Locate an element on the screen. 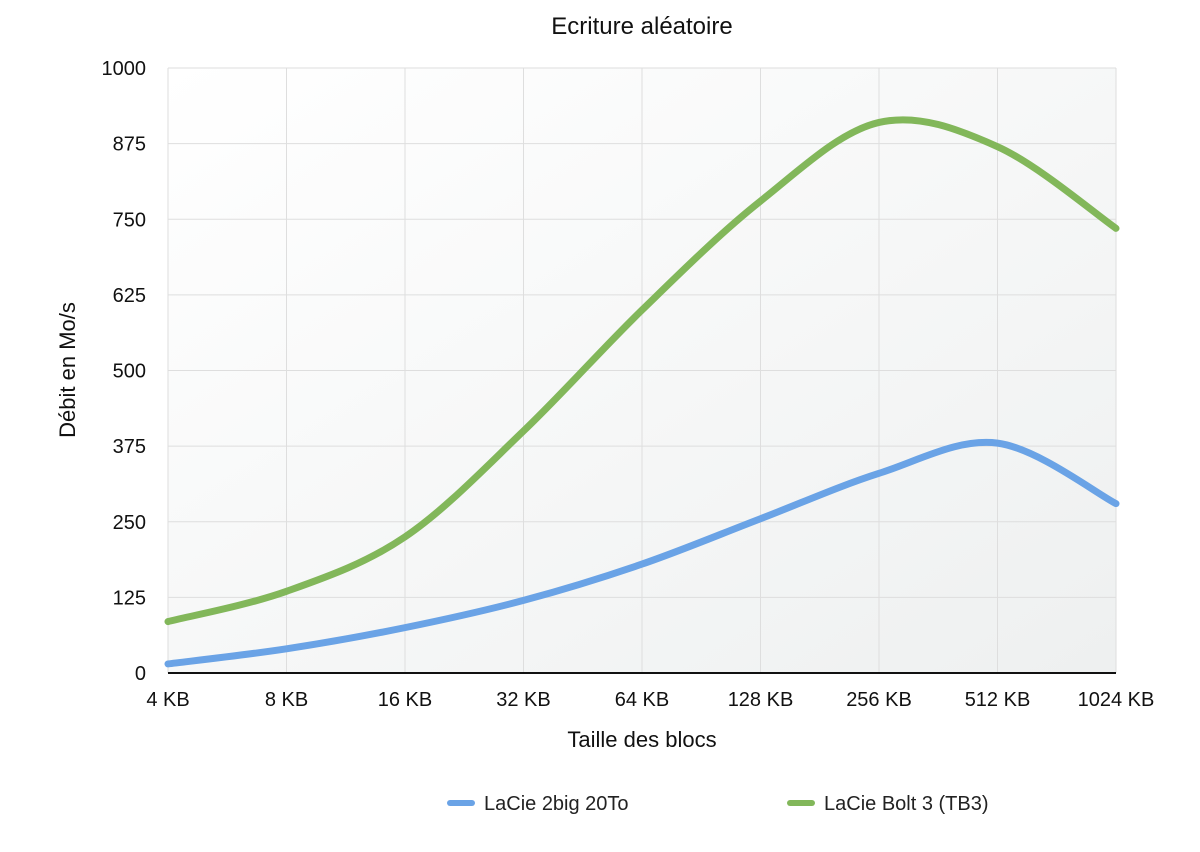 The width and height of the screenshot is (1200, 852). x-tick-label: 8 KB is located at coordinates (286, 700).